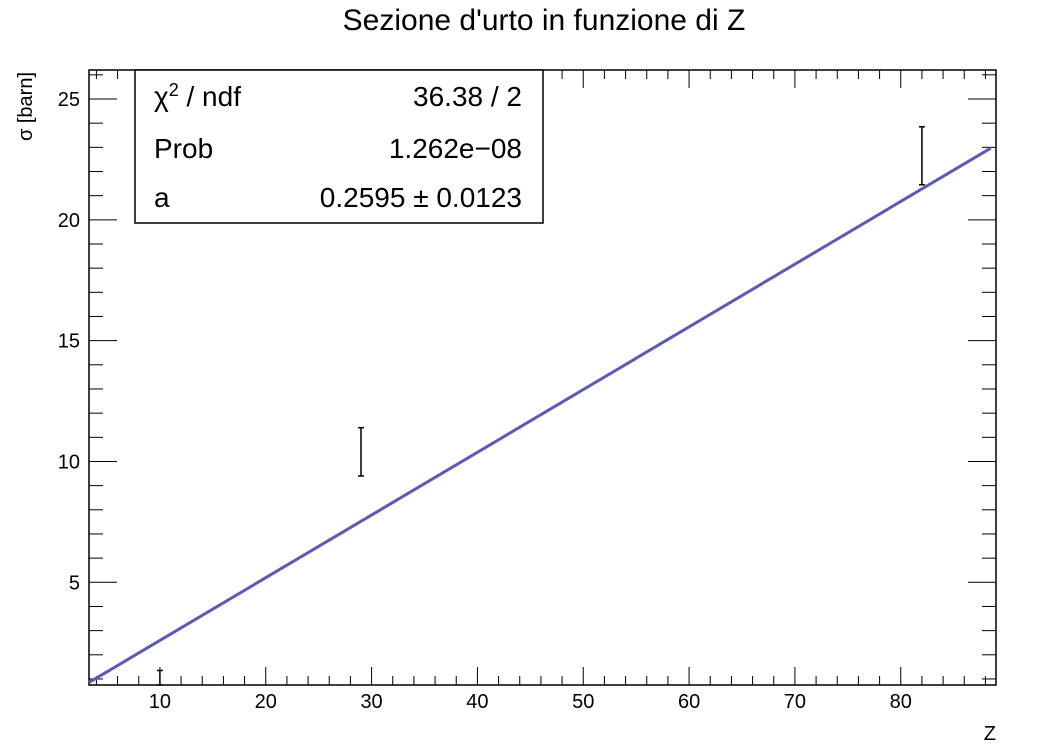  I want to click on y-tick-label: 20, so click(69, 221).